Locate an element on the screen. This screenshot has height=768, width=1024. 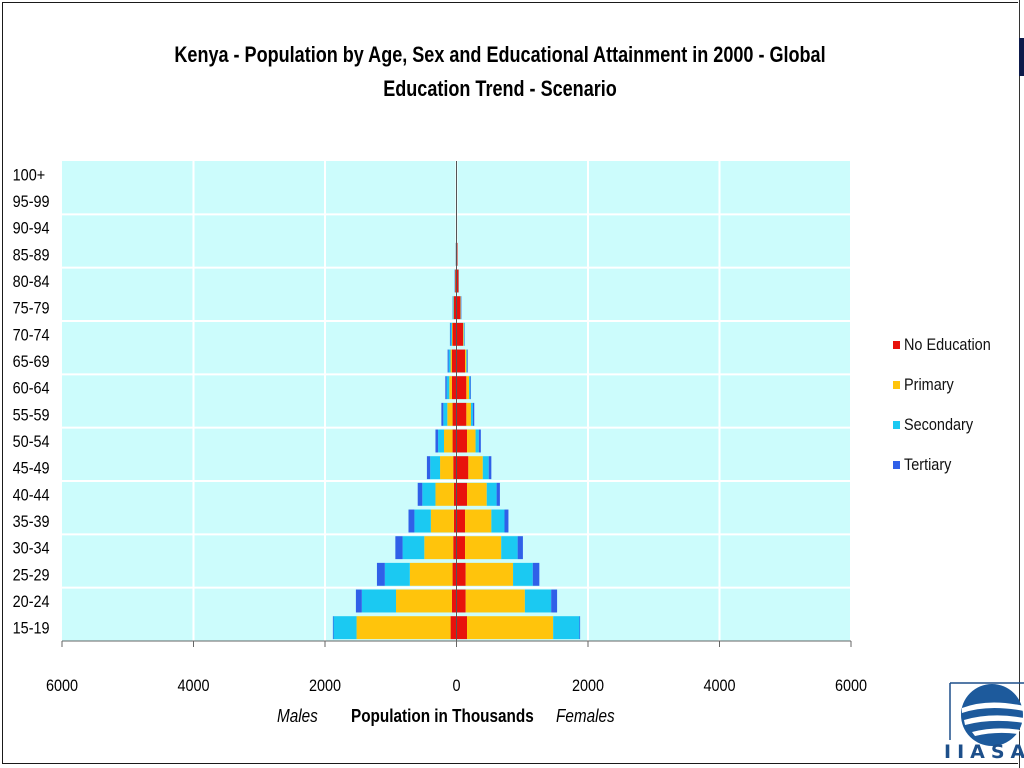
x-tick-label: 0 is located at coordinates (456, 686).